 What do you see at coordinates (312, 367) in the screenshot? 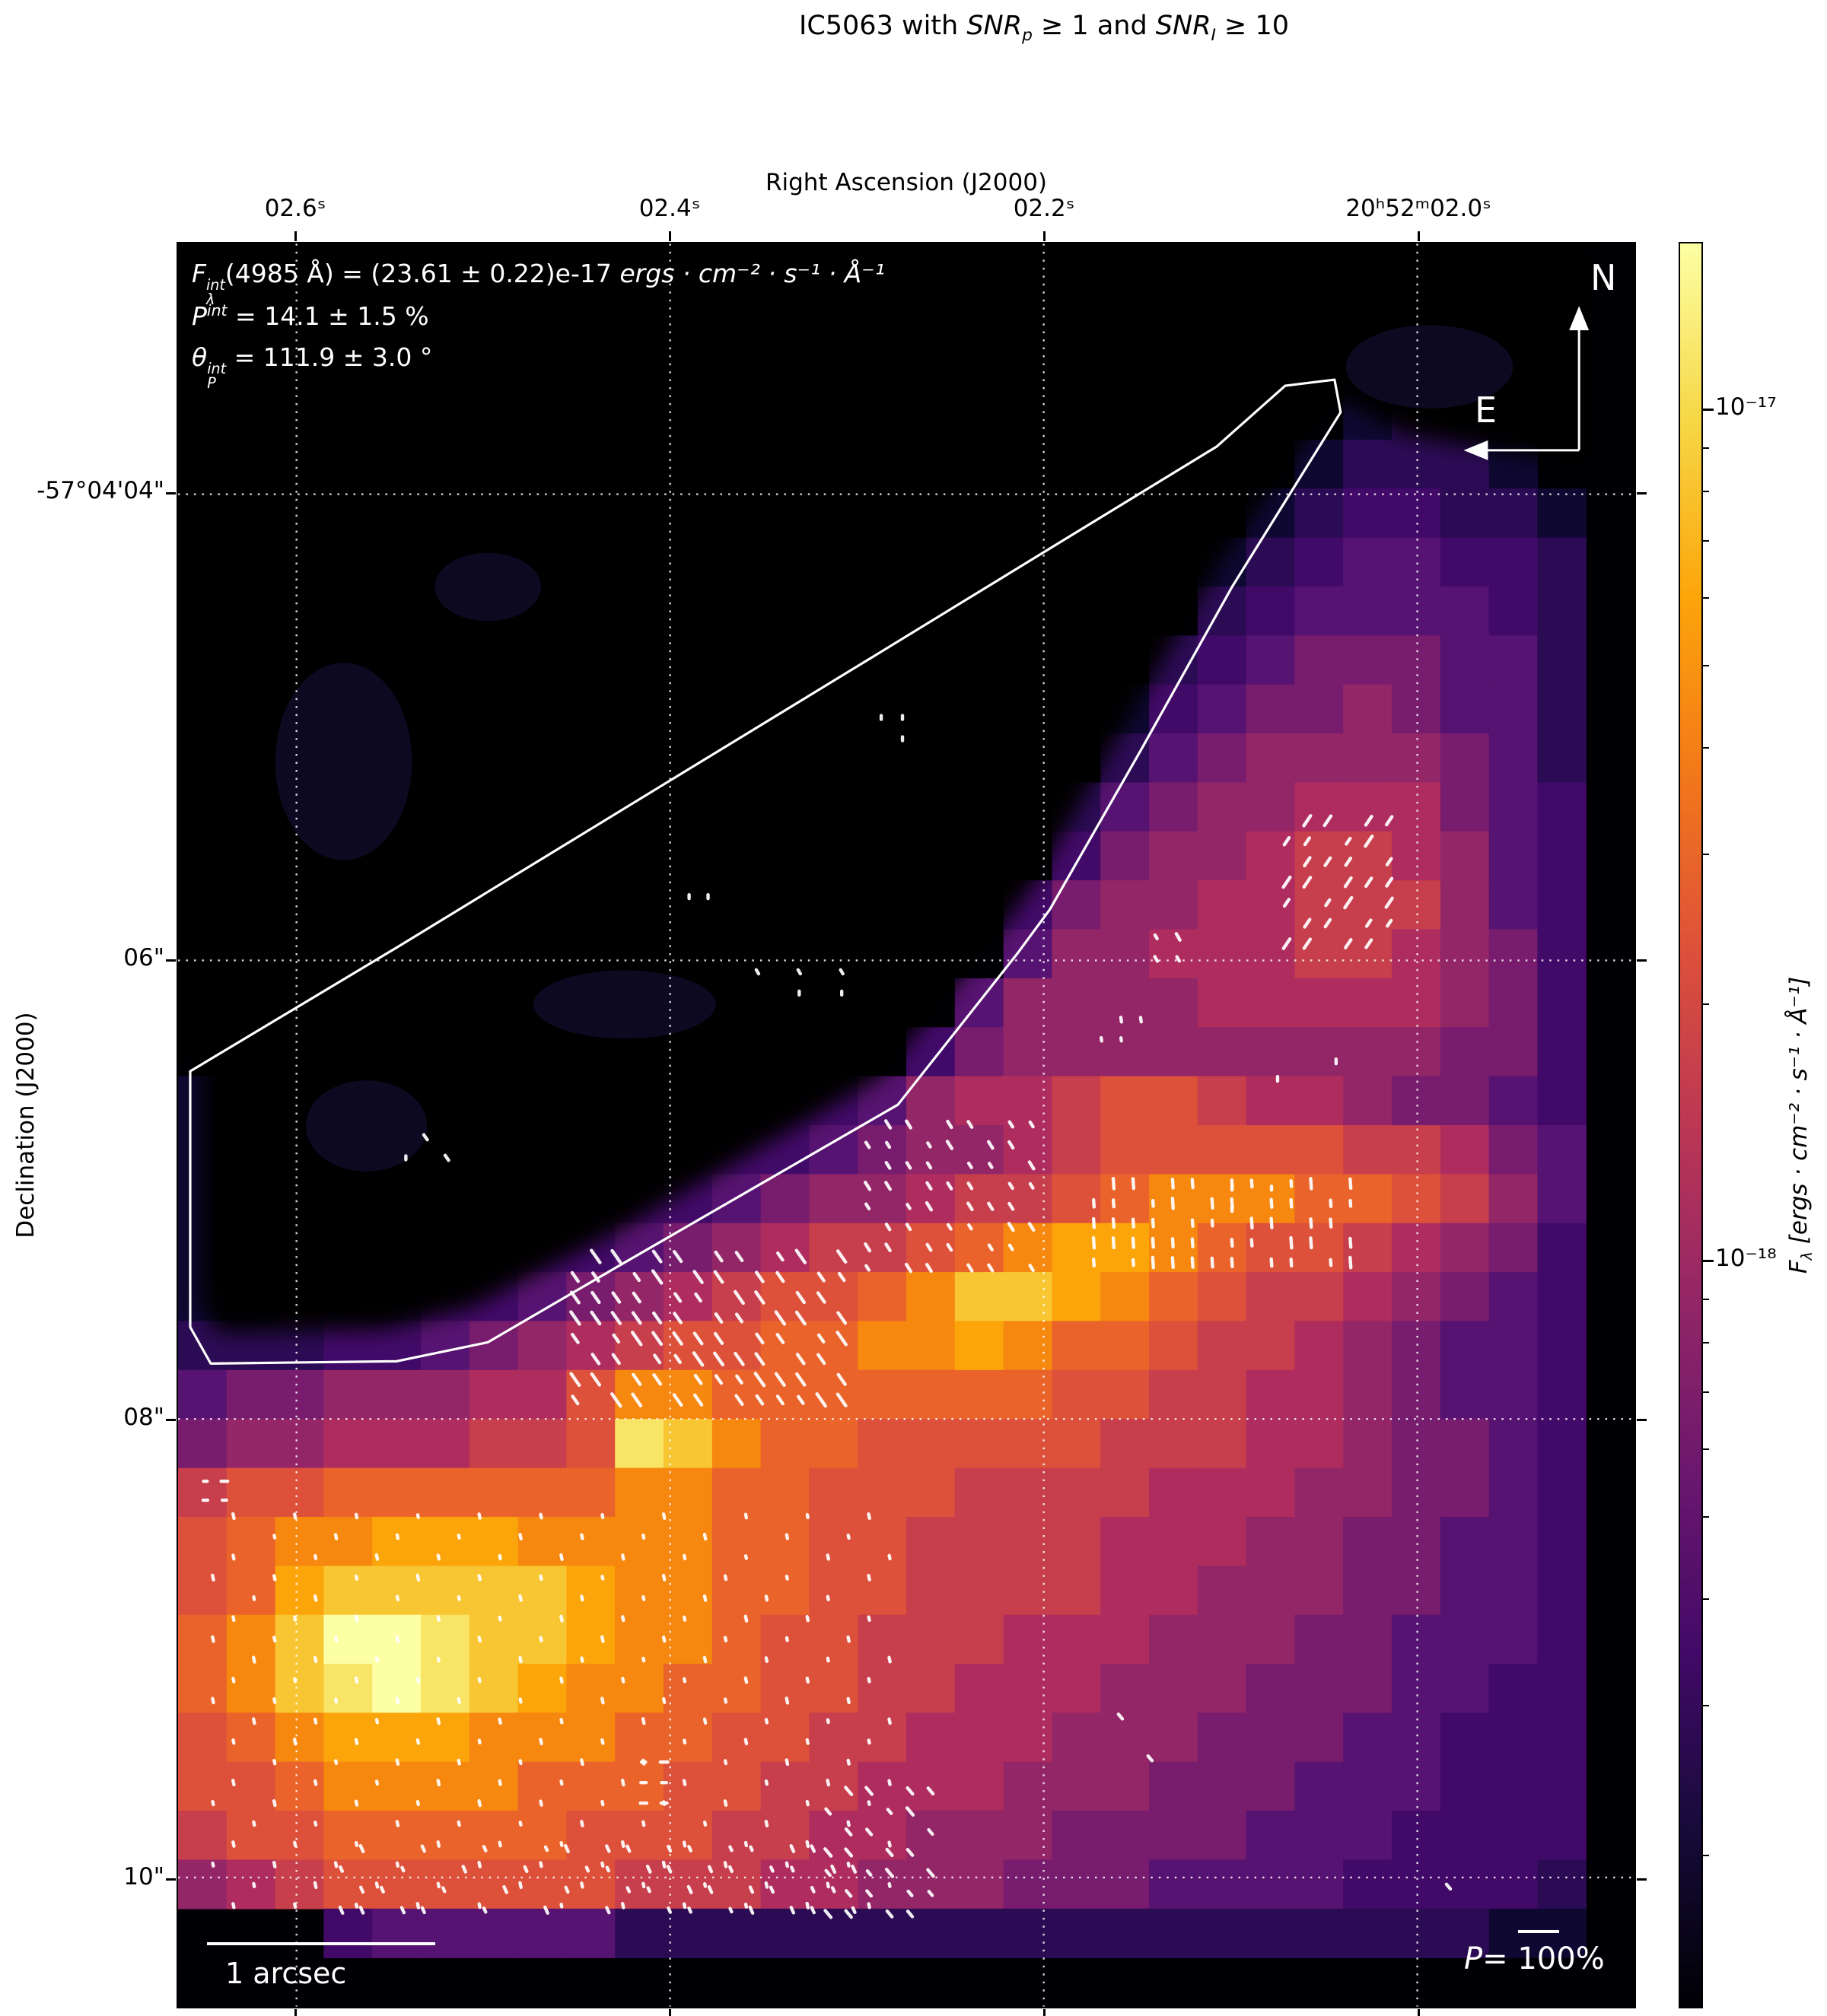
I see `angle-annotation-line3: θ int P = 111.9 ± 3.0 °` at bounding box center [312, 367].